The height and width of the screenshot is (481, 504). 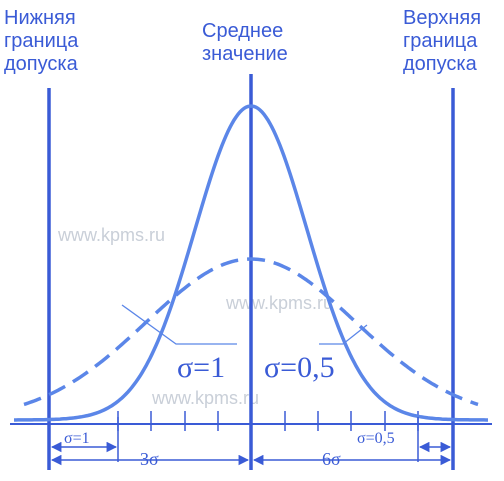 I want to click on axis-ticks, so click(x=268, y=421).